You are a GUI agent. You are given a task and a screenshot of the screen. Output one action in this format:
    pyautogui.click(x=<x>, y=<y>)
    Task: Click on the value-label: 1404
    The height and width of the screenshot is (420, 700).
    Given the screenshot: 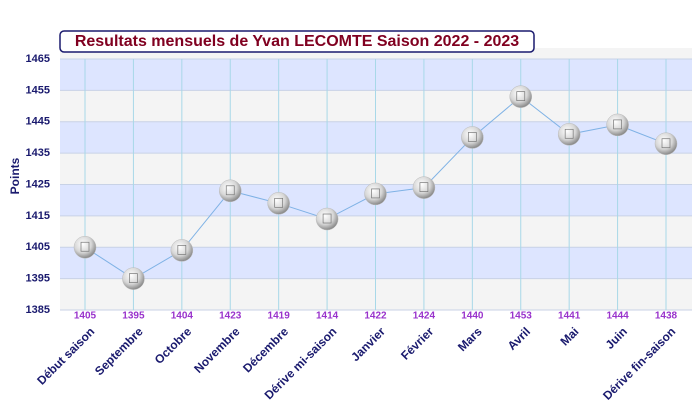 What is the action you would take?
    pyautogui.click(x=182, y=316)
    